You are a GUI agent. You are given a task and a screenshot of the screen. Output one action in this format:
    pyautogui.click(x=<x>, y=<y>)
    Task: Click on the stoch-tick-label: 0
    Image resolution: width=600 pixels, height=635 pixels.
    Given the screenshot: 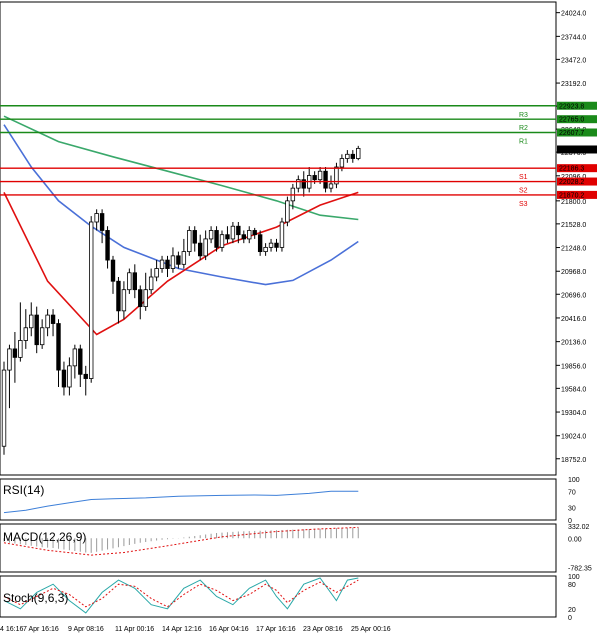 What is the action you would take?
    pyautogui.click(x=570, y=618)
    